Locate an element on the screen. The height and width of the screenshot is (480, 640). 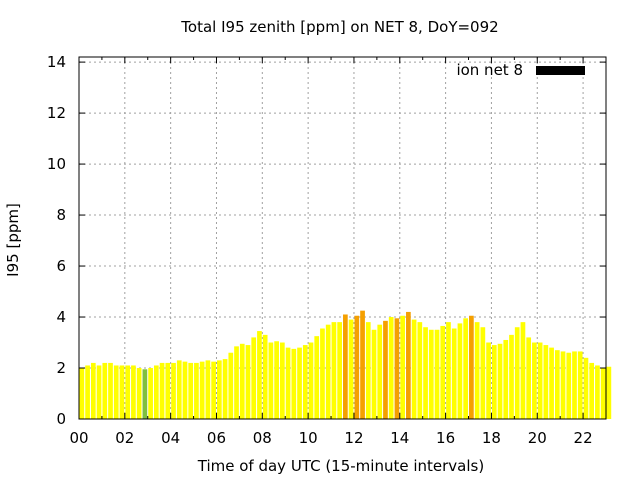
x-tick-label: 22 is located at coordinates (583, 438).